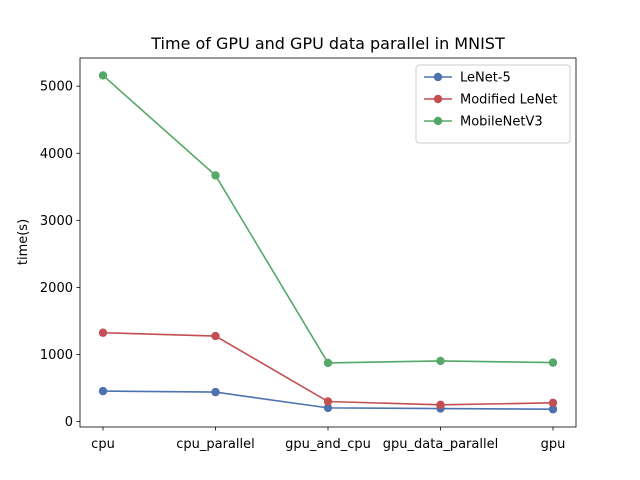 This screenshot has height=480, width=640. I want to click on legend-box, so click(493, 104).